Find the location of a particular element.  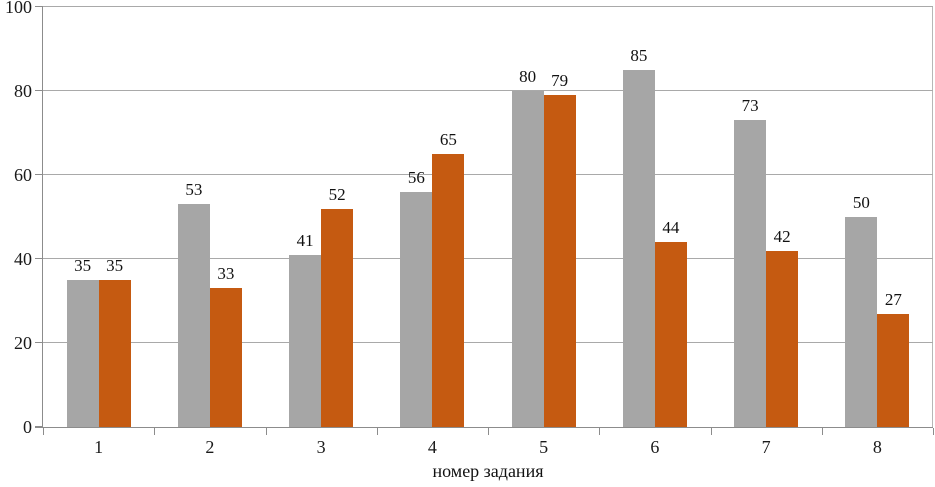

value-label-series-gray-cat5: 80 is located at coordinates (528, 76).